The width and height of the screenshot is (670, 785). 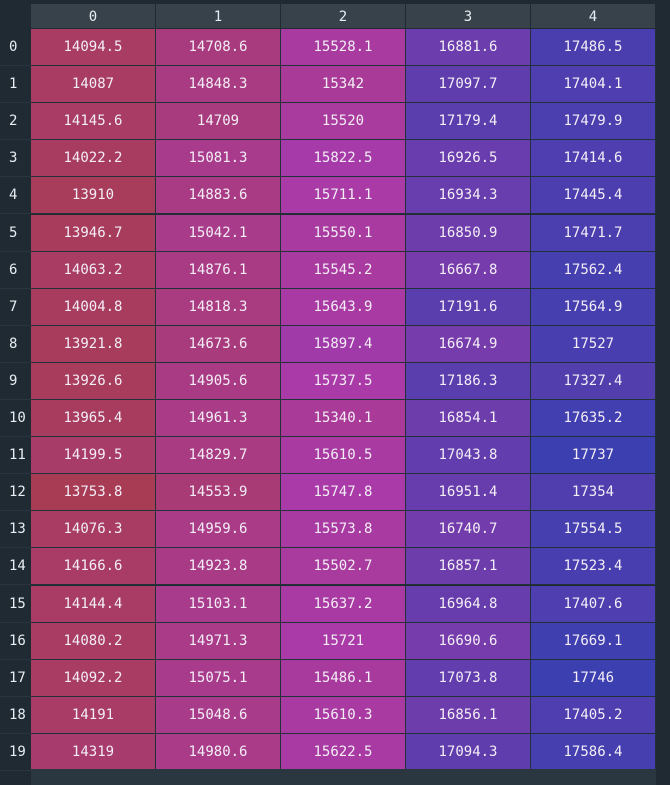 I want to click on table-cell: 17405.2, so click(x=593, y=715).